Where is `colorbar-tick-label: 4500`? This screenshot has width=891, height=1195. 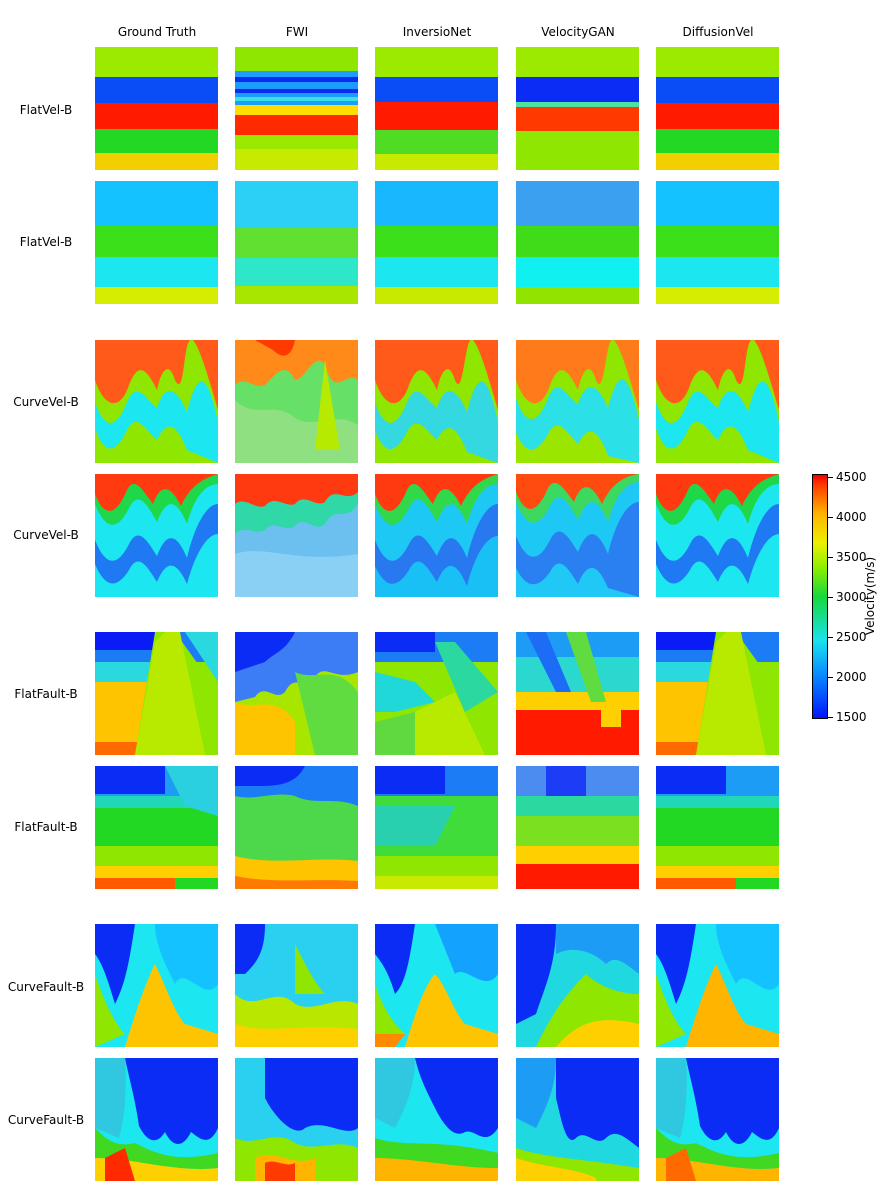
colorbar-tick-label: 4500 is located at coordinates (851, 477).